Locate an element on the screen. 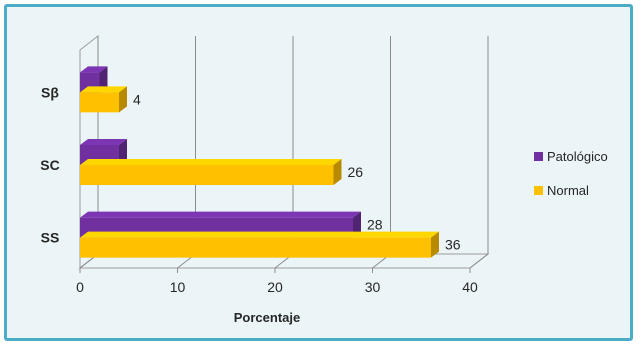 The width and height of the screenshot is (641, 347). x-tick-label: 10 is located at coordinates (178, 287).